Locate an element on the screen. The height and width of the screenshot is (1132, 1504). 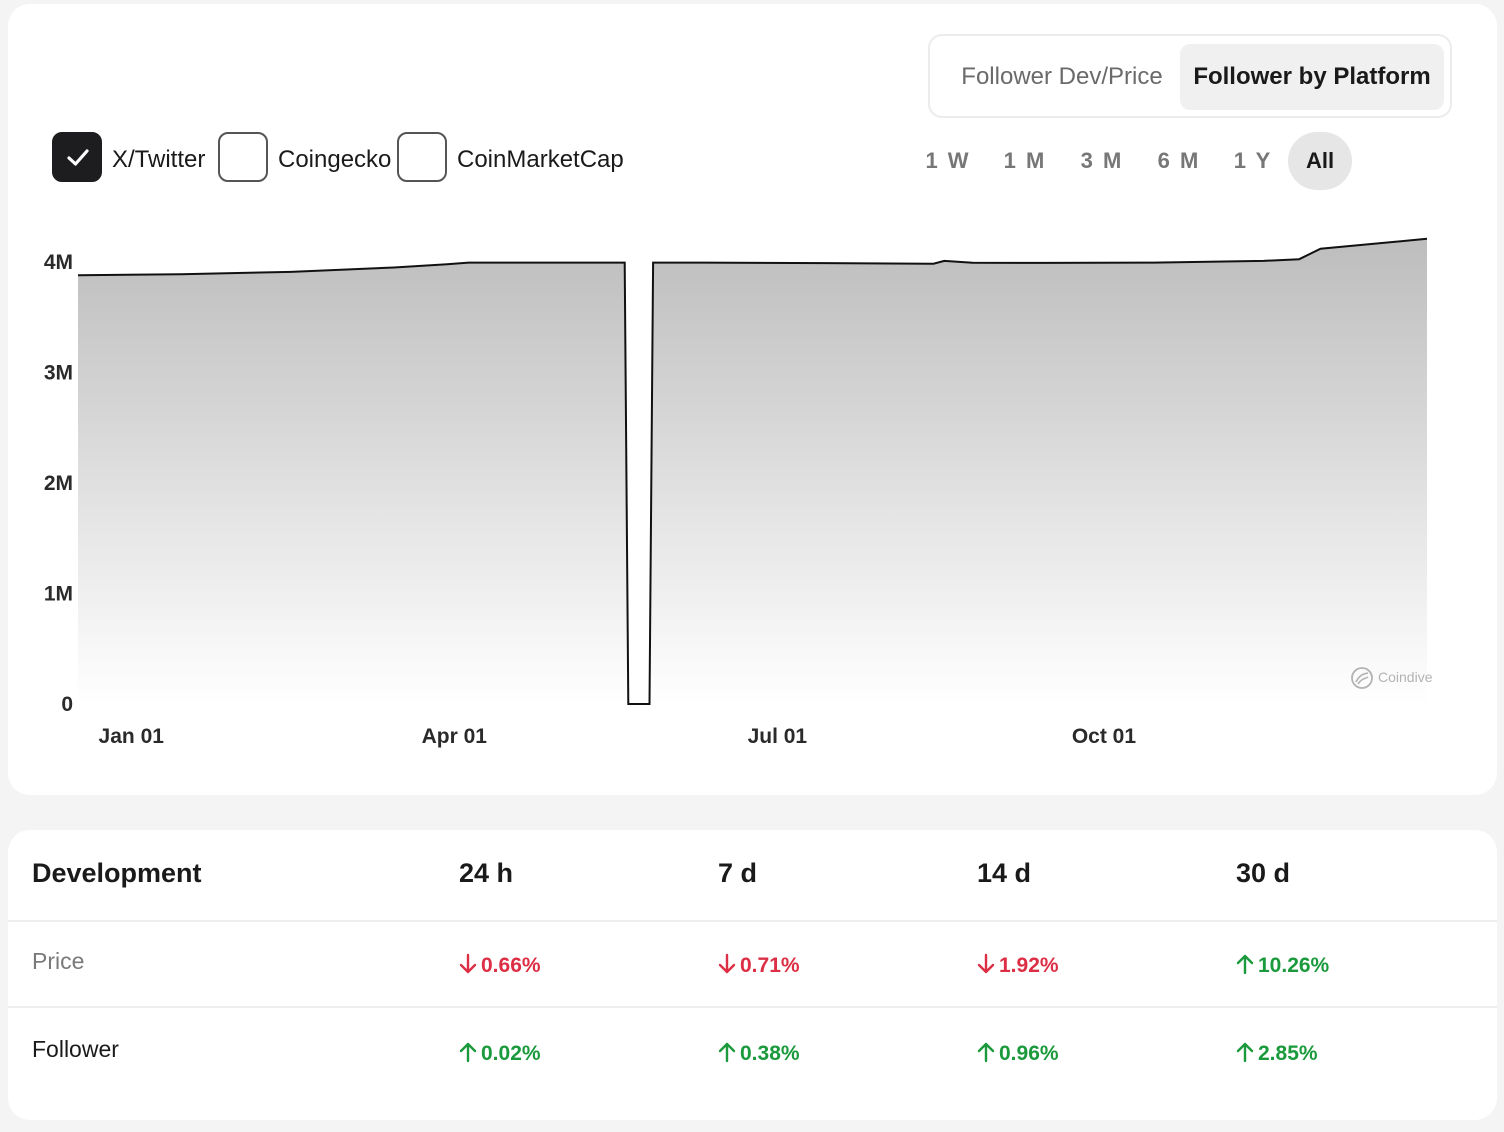
change-value: 1.92% is located at coordinates (1029, 965).